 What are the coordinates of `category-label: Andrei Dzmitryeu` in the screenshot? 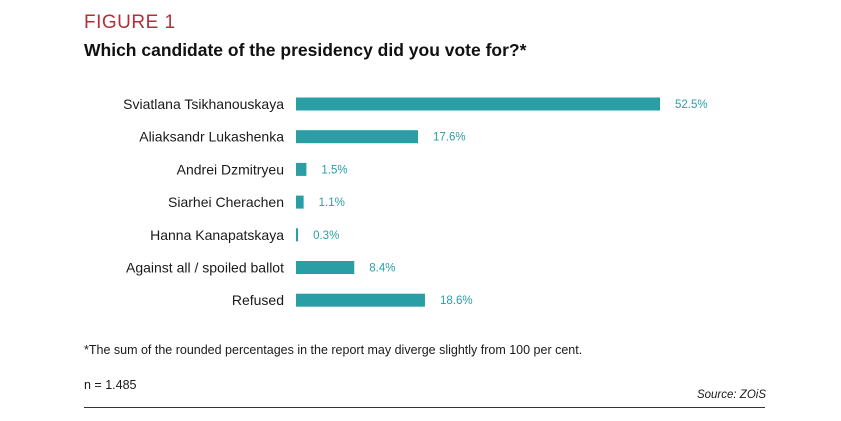 It's located at (230, 169).